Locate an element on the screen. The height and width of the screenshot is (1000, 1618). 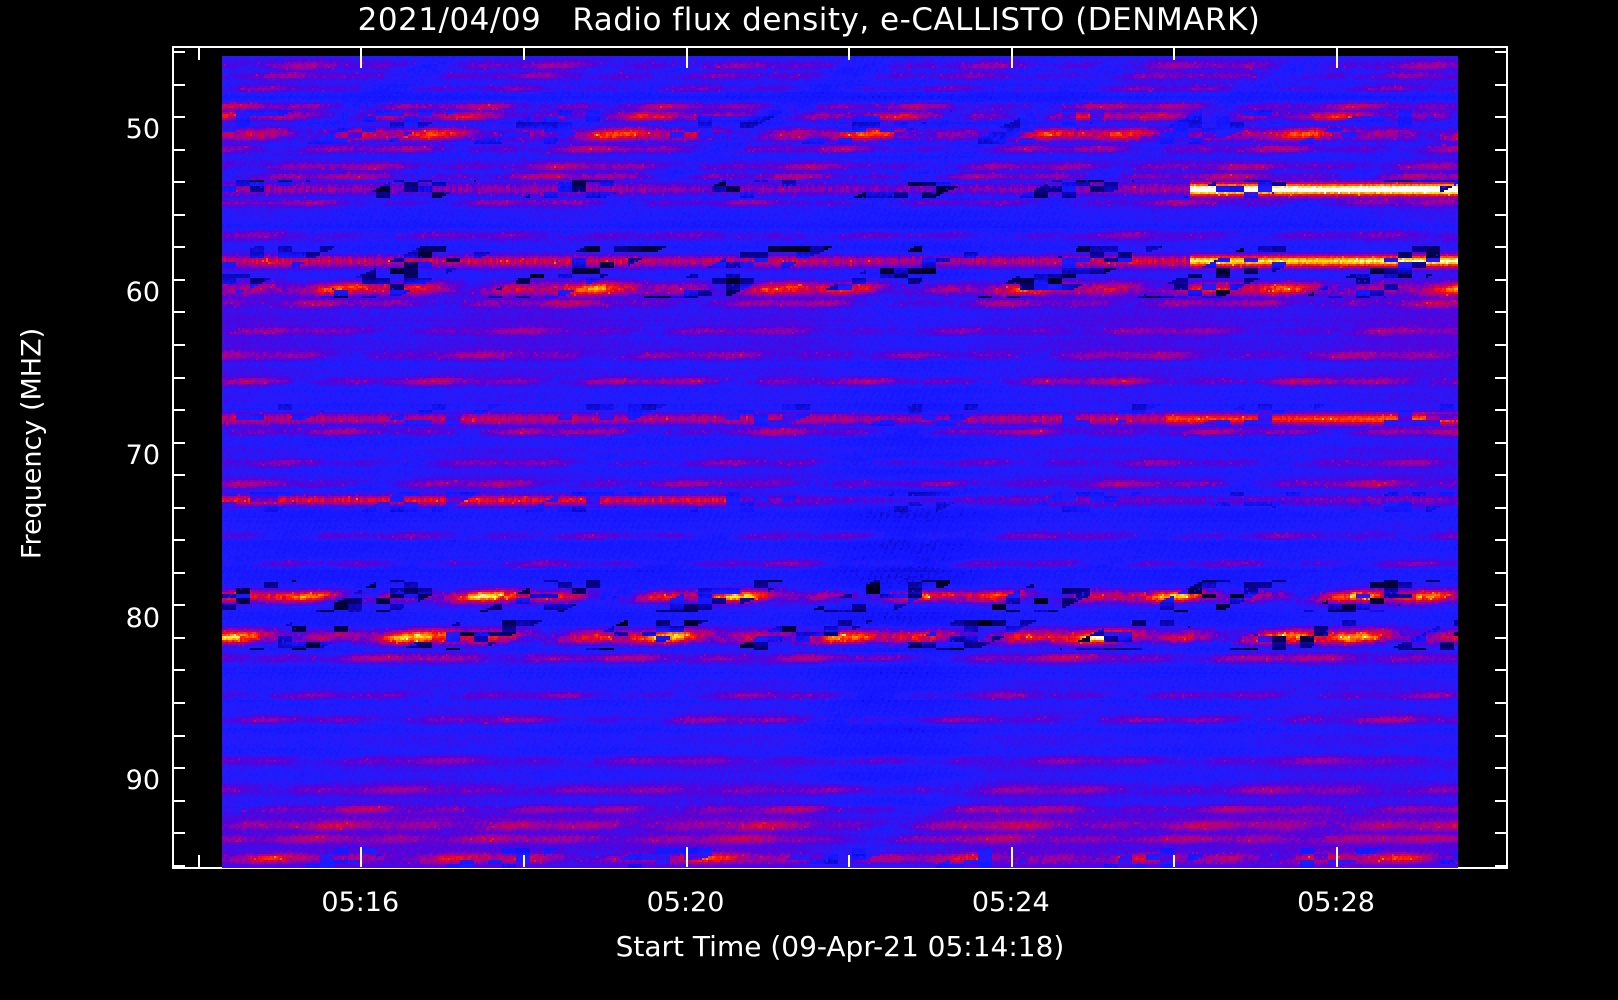
y-axis-title: Frequency (MHZ) is located at coordinates (32, 443).